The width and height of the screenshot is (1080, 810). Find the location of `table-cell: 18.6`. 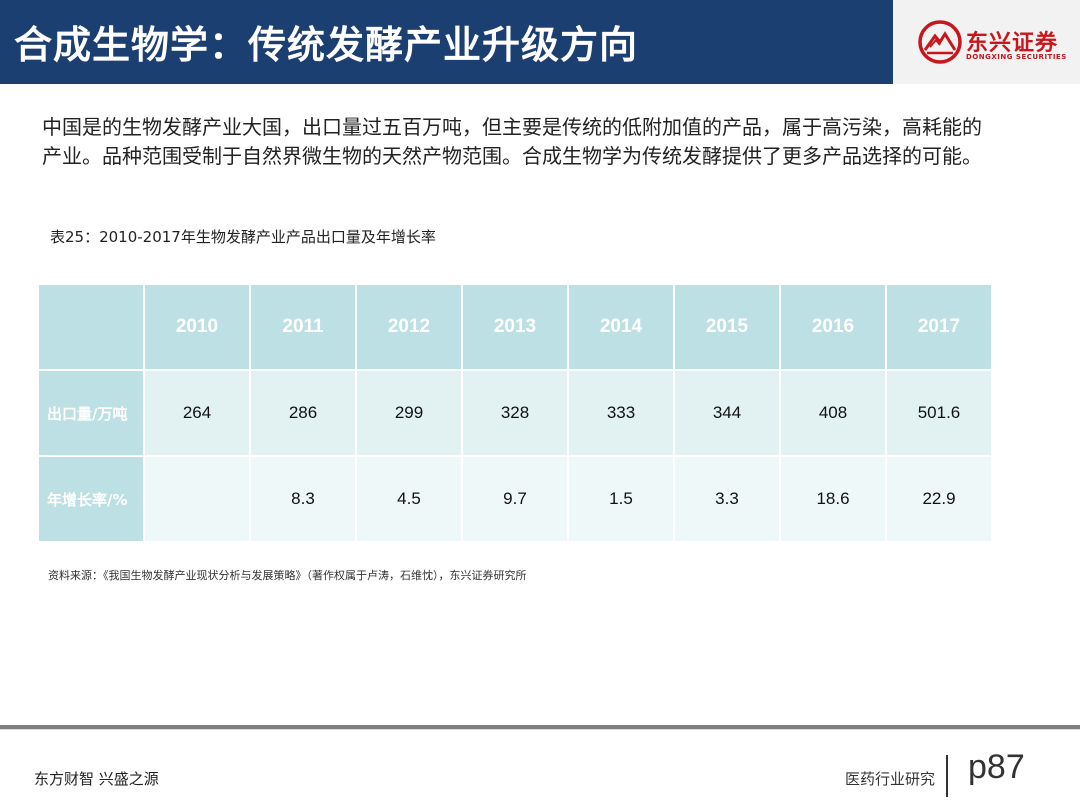

table-cell: 18.6 is located at coordinates (833, 499).